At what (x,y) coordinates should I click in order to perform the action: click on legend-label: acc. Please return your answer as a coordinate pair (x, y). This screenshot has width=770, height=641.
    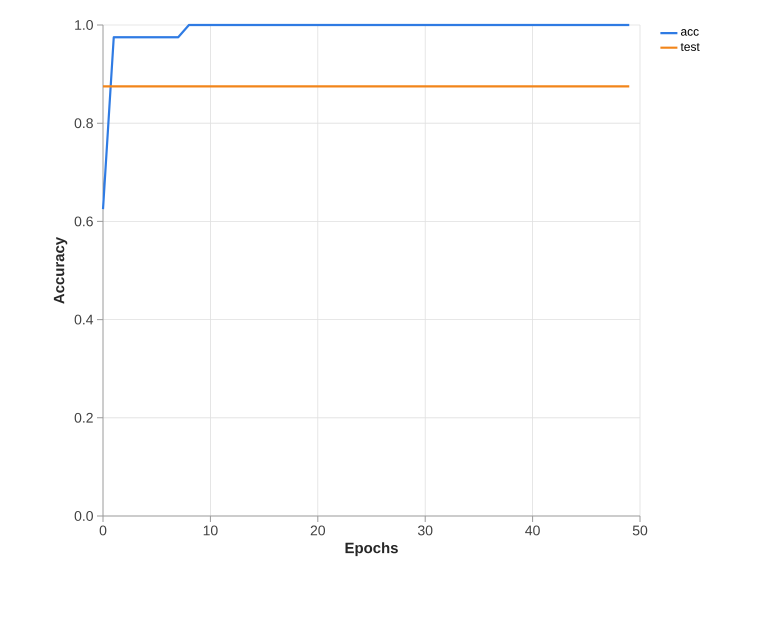
    Looking at the image, I should click on (689, 32).